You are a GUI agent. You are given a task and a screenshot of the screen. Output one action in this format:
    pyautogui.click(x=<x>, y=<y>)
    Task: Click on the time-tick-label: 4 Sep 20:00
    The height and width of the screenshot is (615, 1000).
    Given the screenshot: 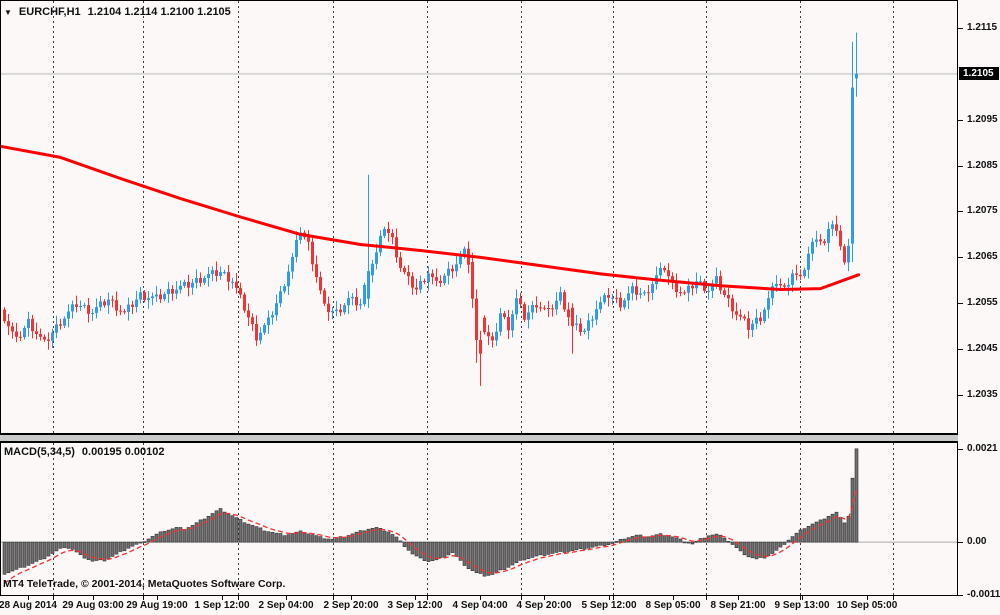 What is the action you would take?
    pyautogui.click(x=544, y=605)
    